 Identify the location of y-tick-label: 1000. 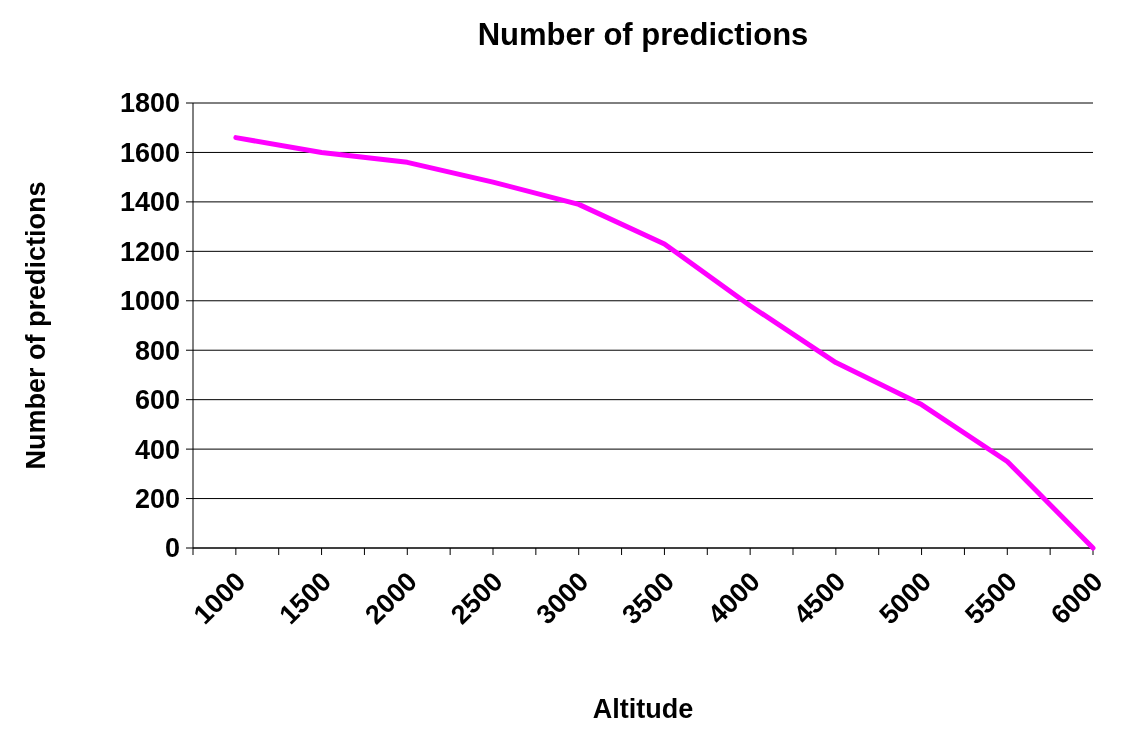
(149, 301).